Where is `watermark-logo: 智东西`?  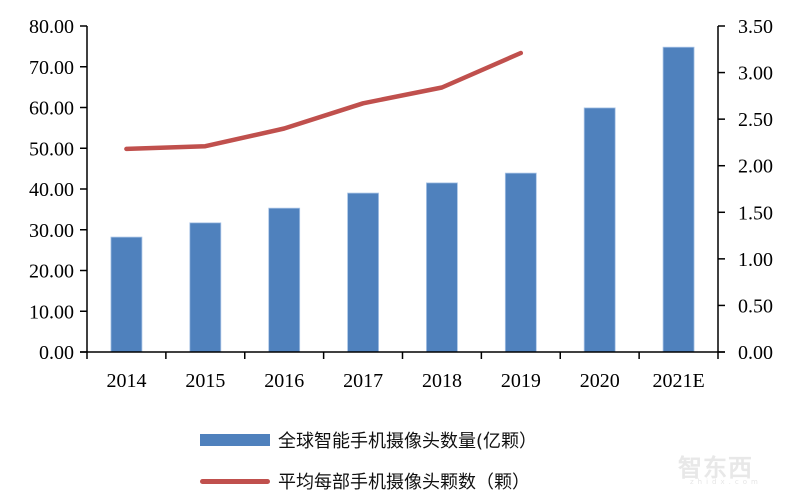
watermark-logo: 智东西 is located at coordinates (715, 468).